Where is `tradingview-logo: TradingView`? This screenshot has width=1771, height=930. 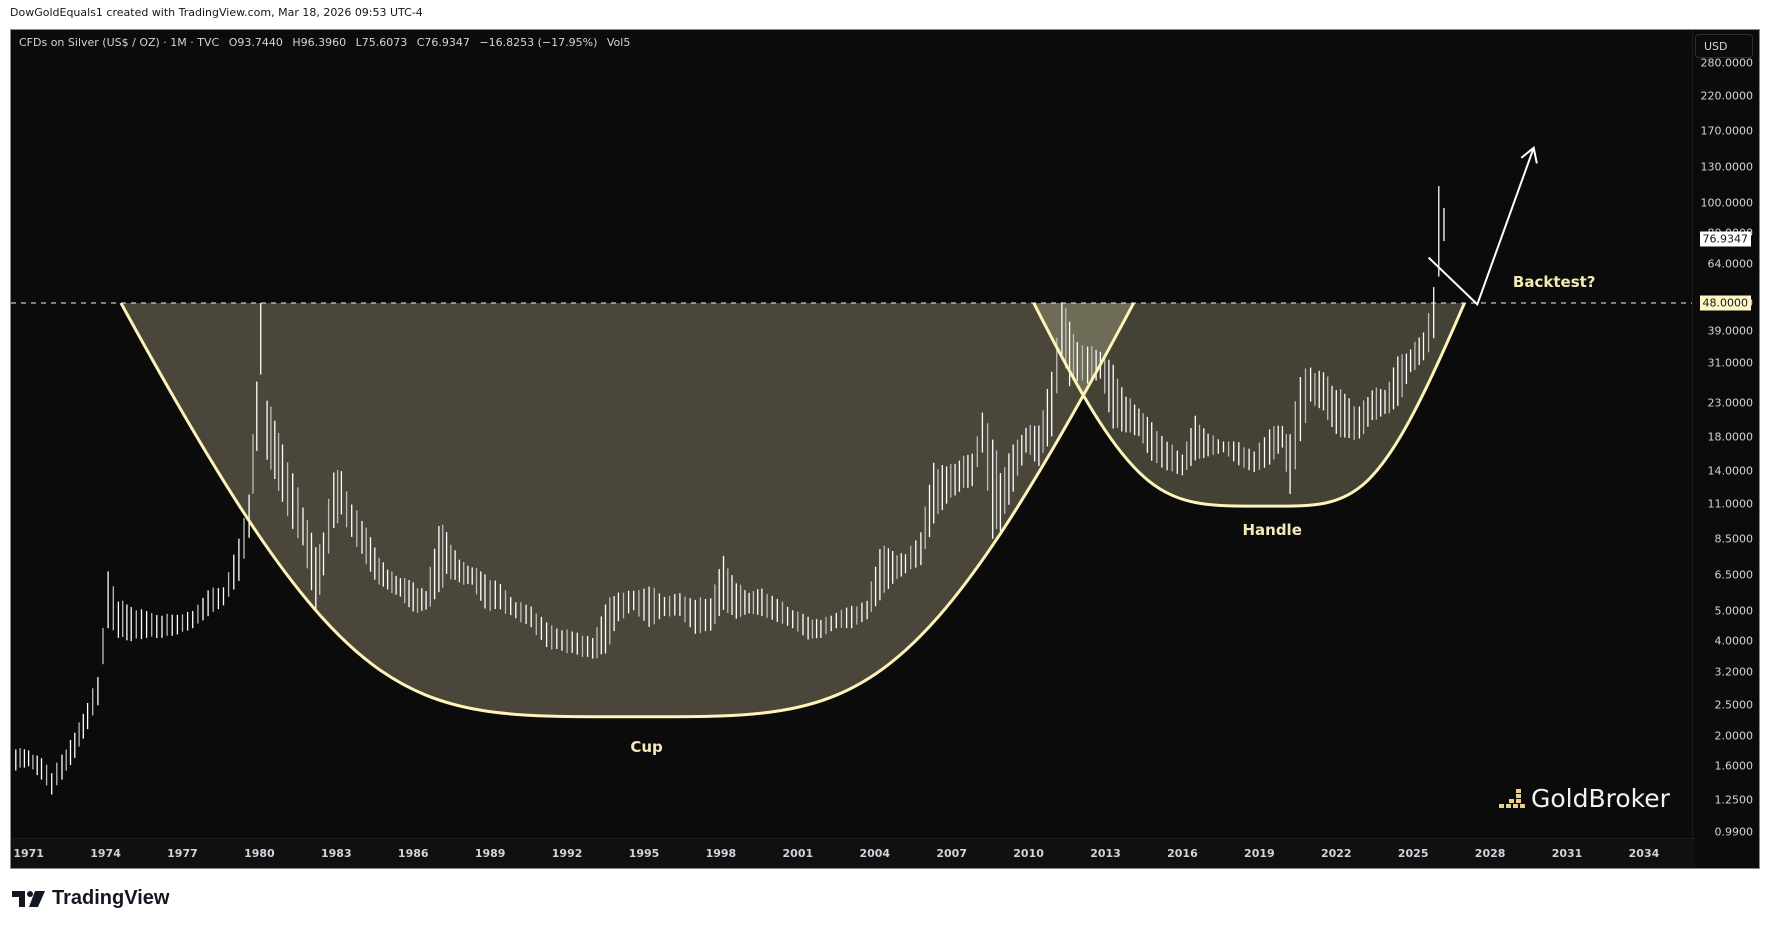
tradingview-logo: TradingView is located at coordinates (90, 898).